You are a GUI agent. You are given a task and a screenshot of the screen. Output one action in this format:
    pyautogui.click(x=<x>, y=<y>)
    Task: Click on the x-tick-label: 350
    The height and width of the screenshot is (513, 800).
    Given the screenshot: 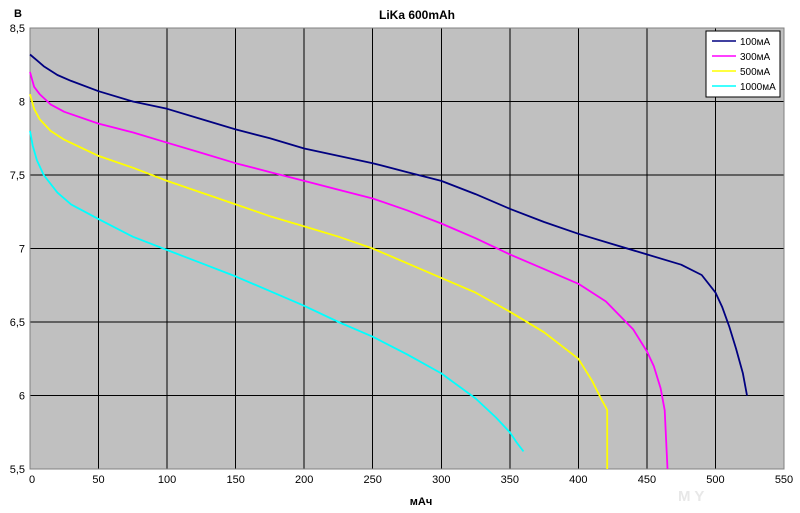 What is the action you would take?
    pyautogui.click(x=510, y=480)
    